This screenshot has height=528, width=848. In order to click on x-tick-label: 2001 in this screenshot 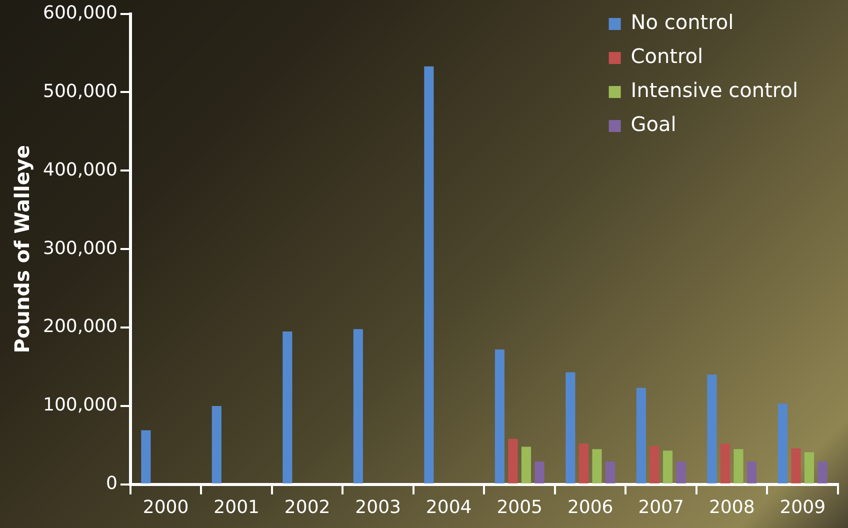, I will do `click(237, 507)`.